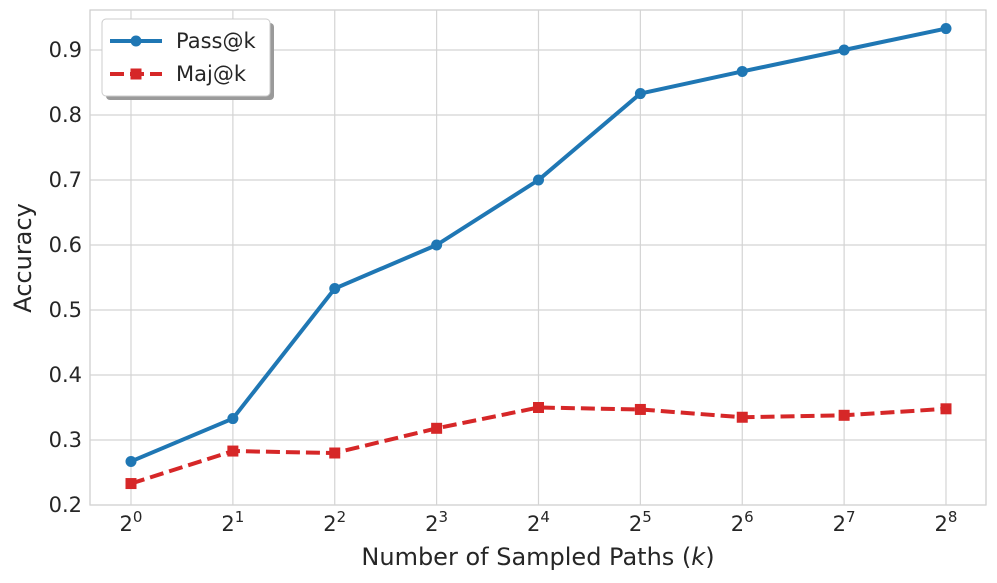  Describe the element at coordinates (216, 41) in the screenshot. I see `legend-label: Pass@k` at that location.